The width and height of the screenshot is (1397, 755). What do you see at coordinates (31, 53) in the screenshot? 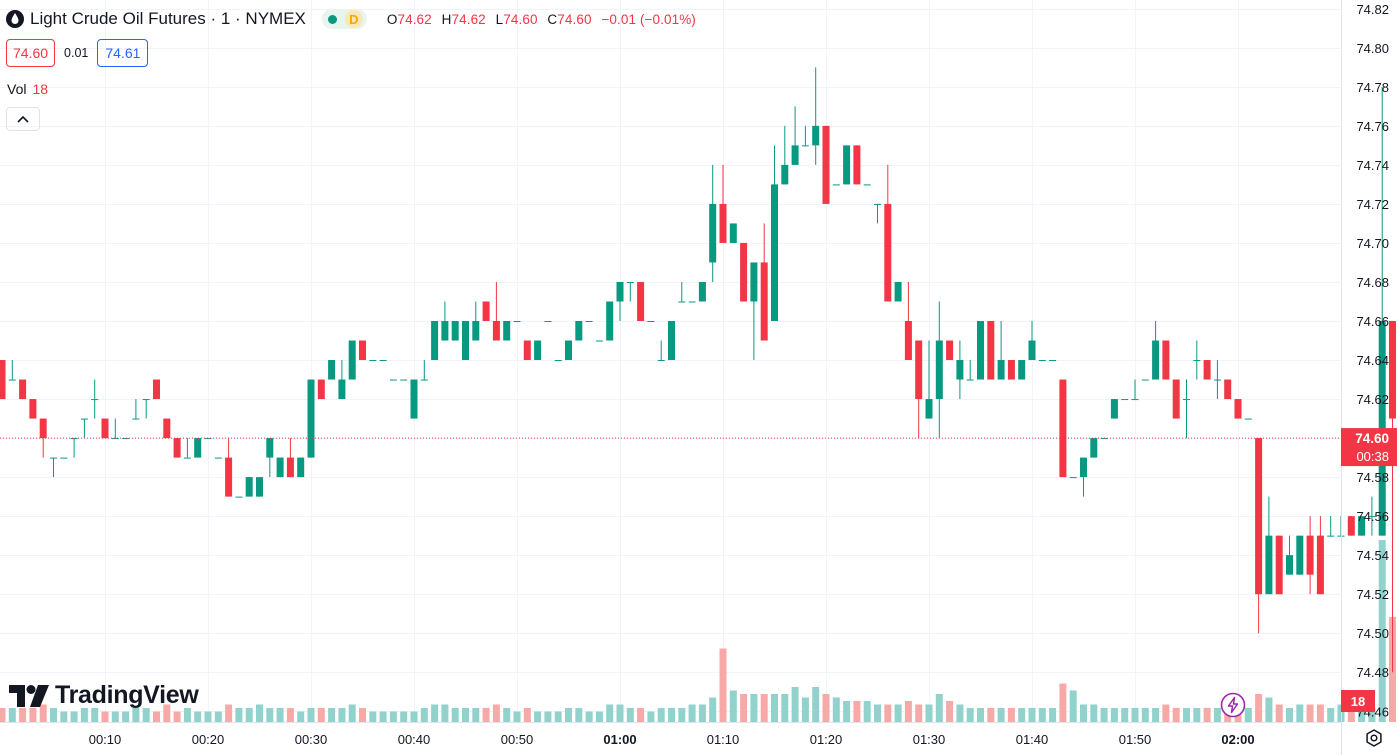
I see `sell-price-button: 74.60` at bounding box center [31, 53].